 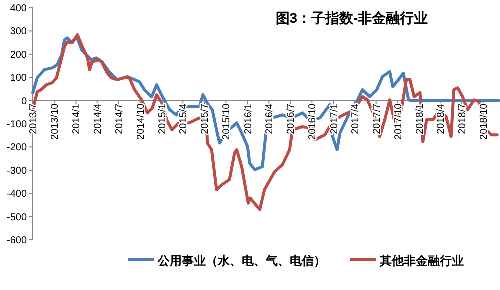 What do you see at coordinates (163, 118) in the screenshot?
I see `x-tick-label: 2015/1` at bounding box center [163, 118].